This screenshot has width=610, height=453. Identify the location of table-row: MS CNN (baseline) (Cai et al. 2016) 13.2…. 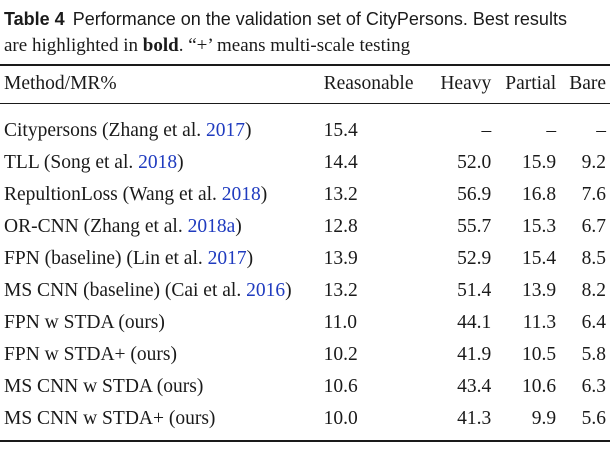
(305, 291).